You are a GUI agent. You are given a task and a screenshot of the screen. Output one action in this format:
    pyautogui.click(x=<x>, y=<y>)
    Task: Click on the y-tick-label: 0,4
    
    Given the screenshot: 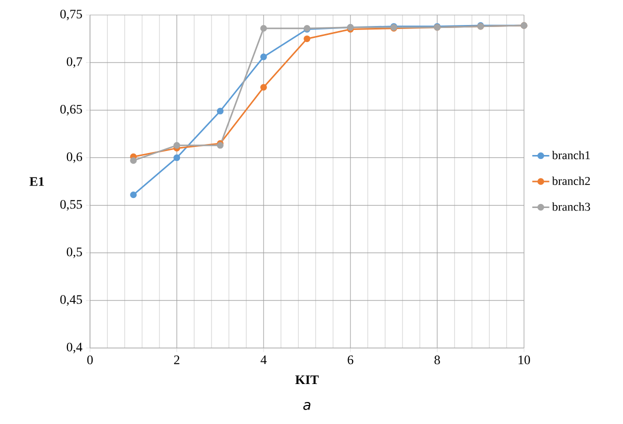 What is the action you would take?
    pyautogui.click(x=74, y=348)
    